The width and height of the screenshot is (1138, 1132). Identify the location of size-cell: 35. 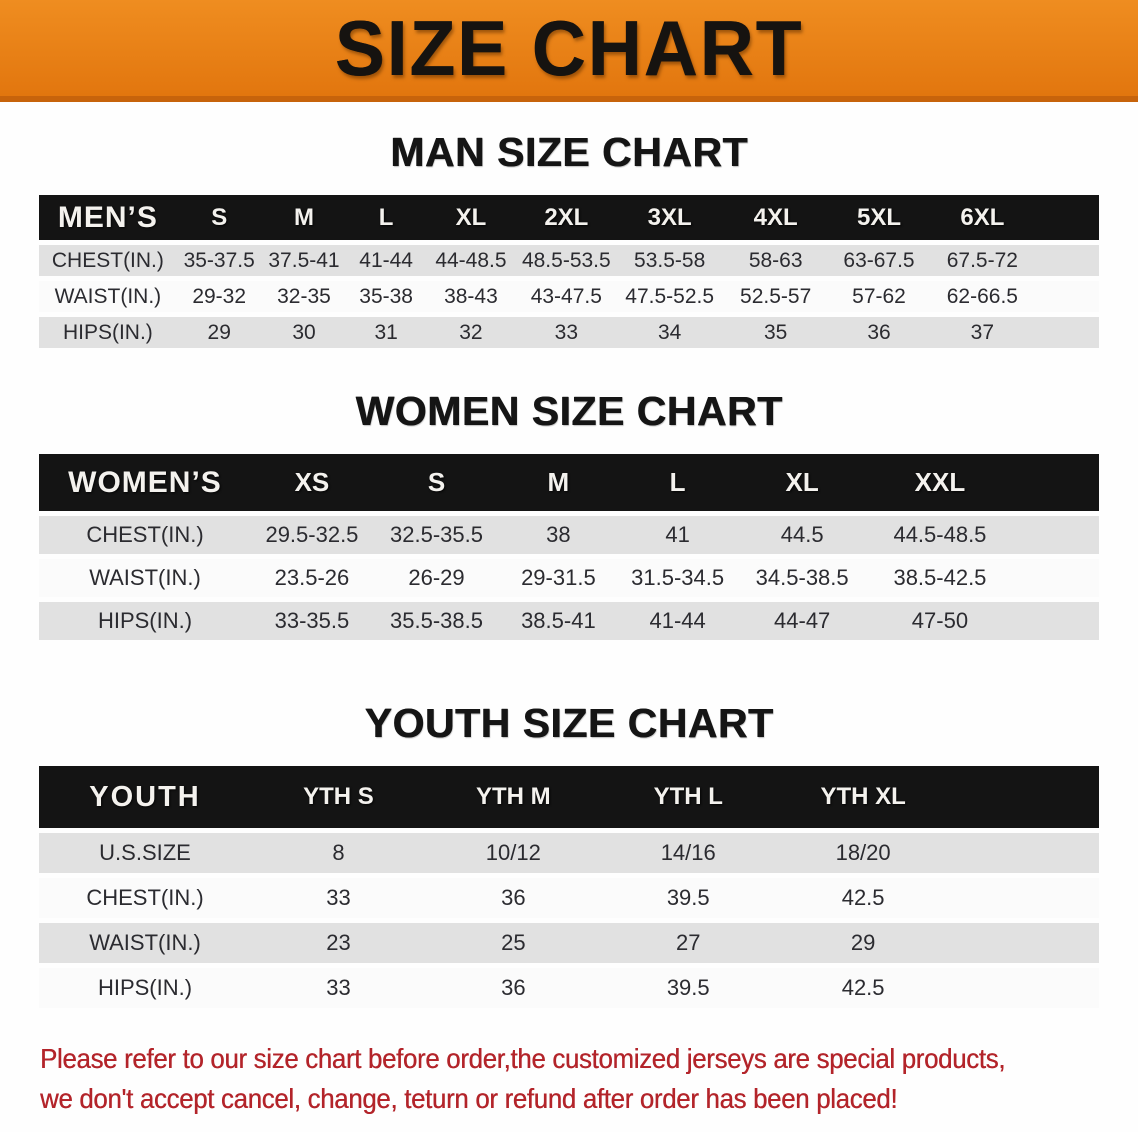
(775, 332).